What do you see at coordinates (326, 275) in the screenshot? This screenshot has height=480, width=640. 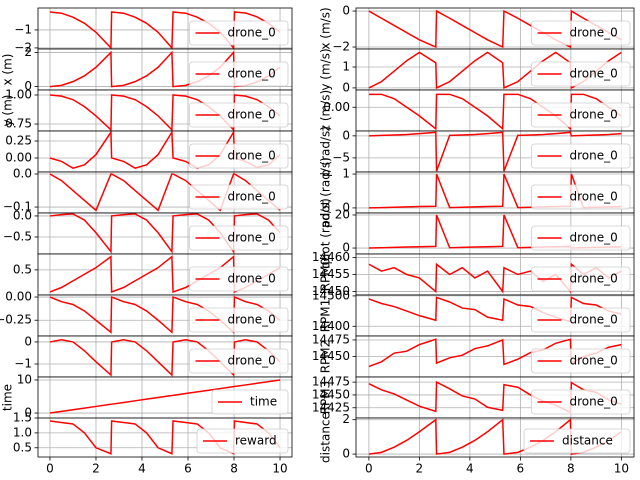 I see `y-axis-label: RPM0` at bounding box center [326, 275].